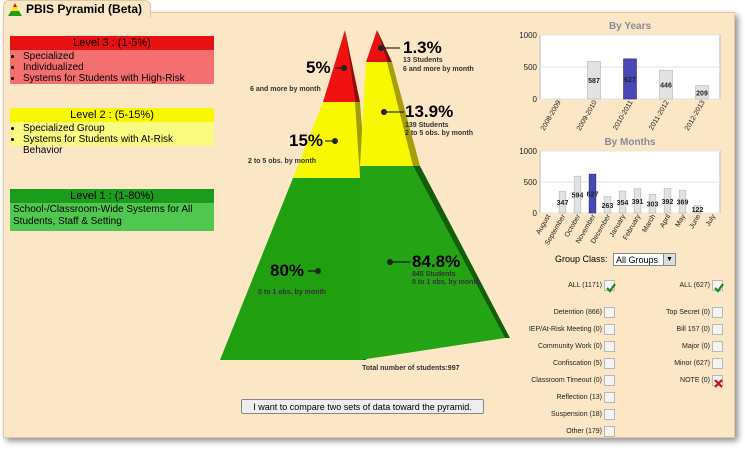 This screenshot has height=450, width=745. Describe the element at coordinates (692, 363) in the screenshot. I see `filter-label: Minor (627)` at that location.